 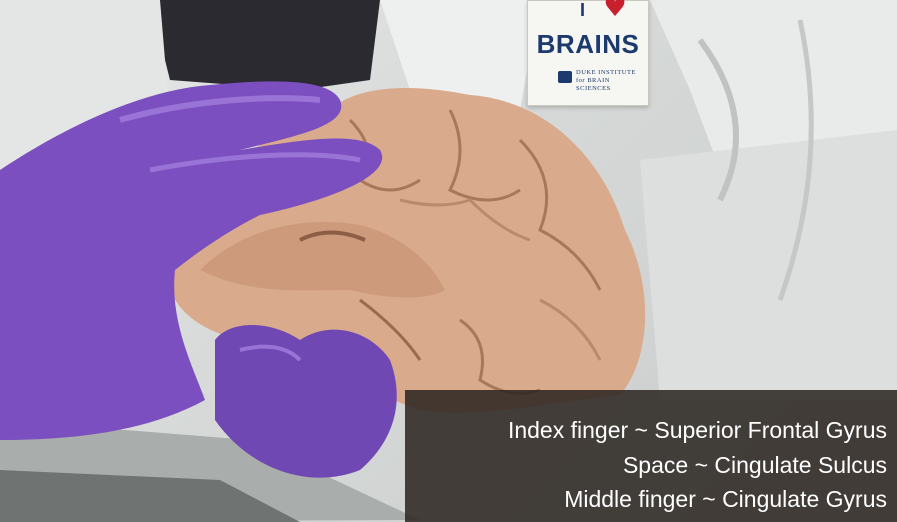 I want to click on caption-line-1: Index finger ~ Superior Frontal Gyrus, so click(x=697, y=430).